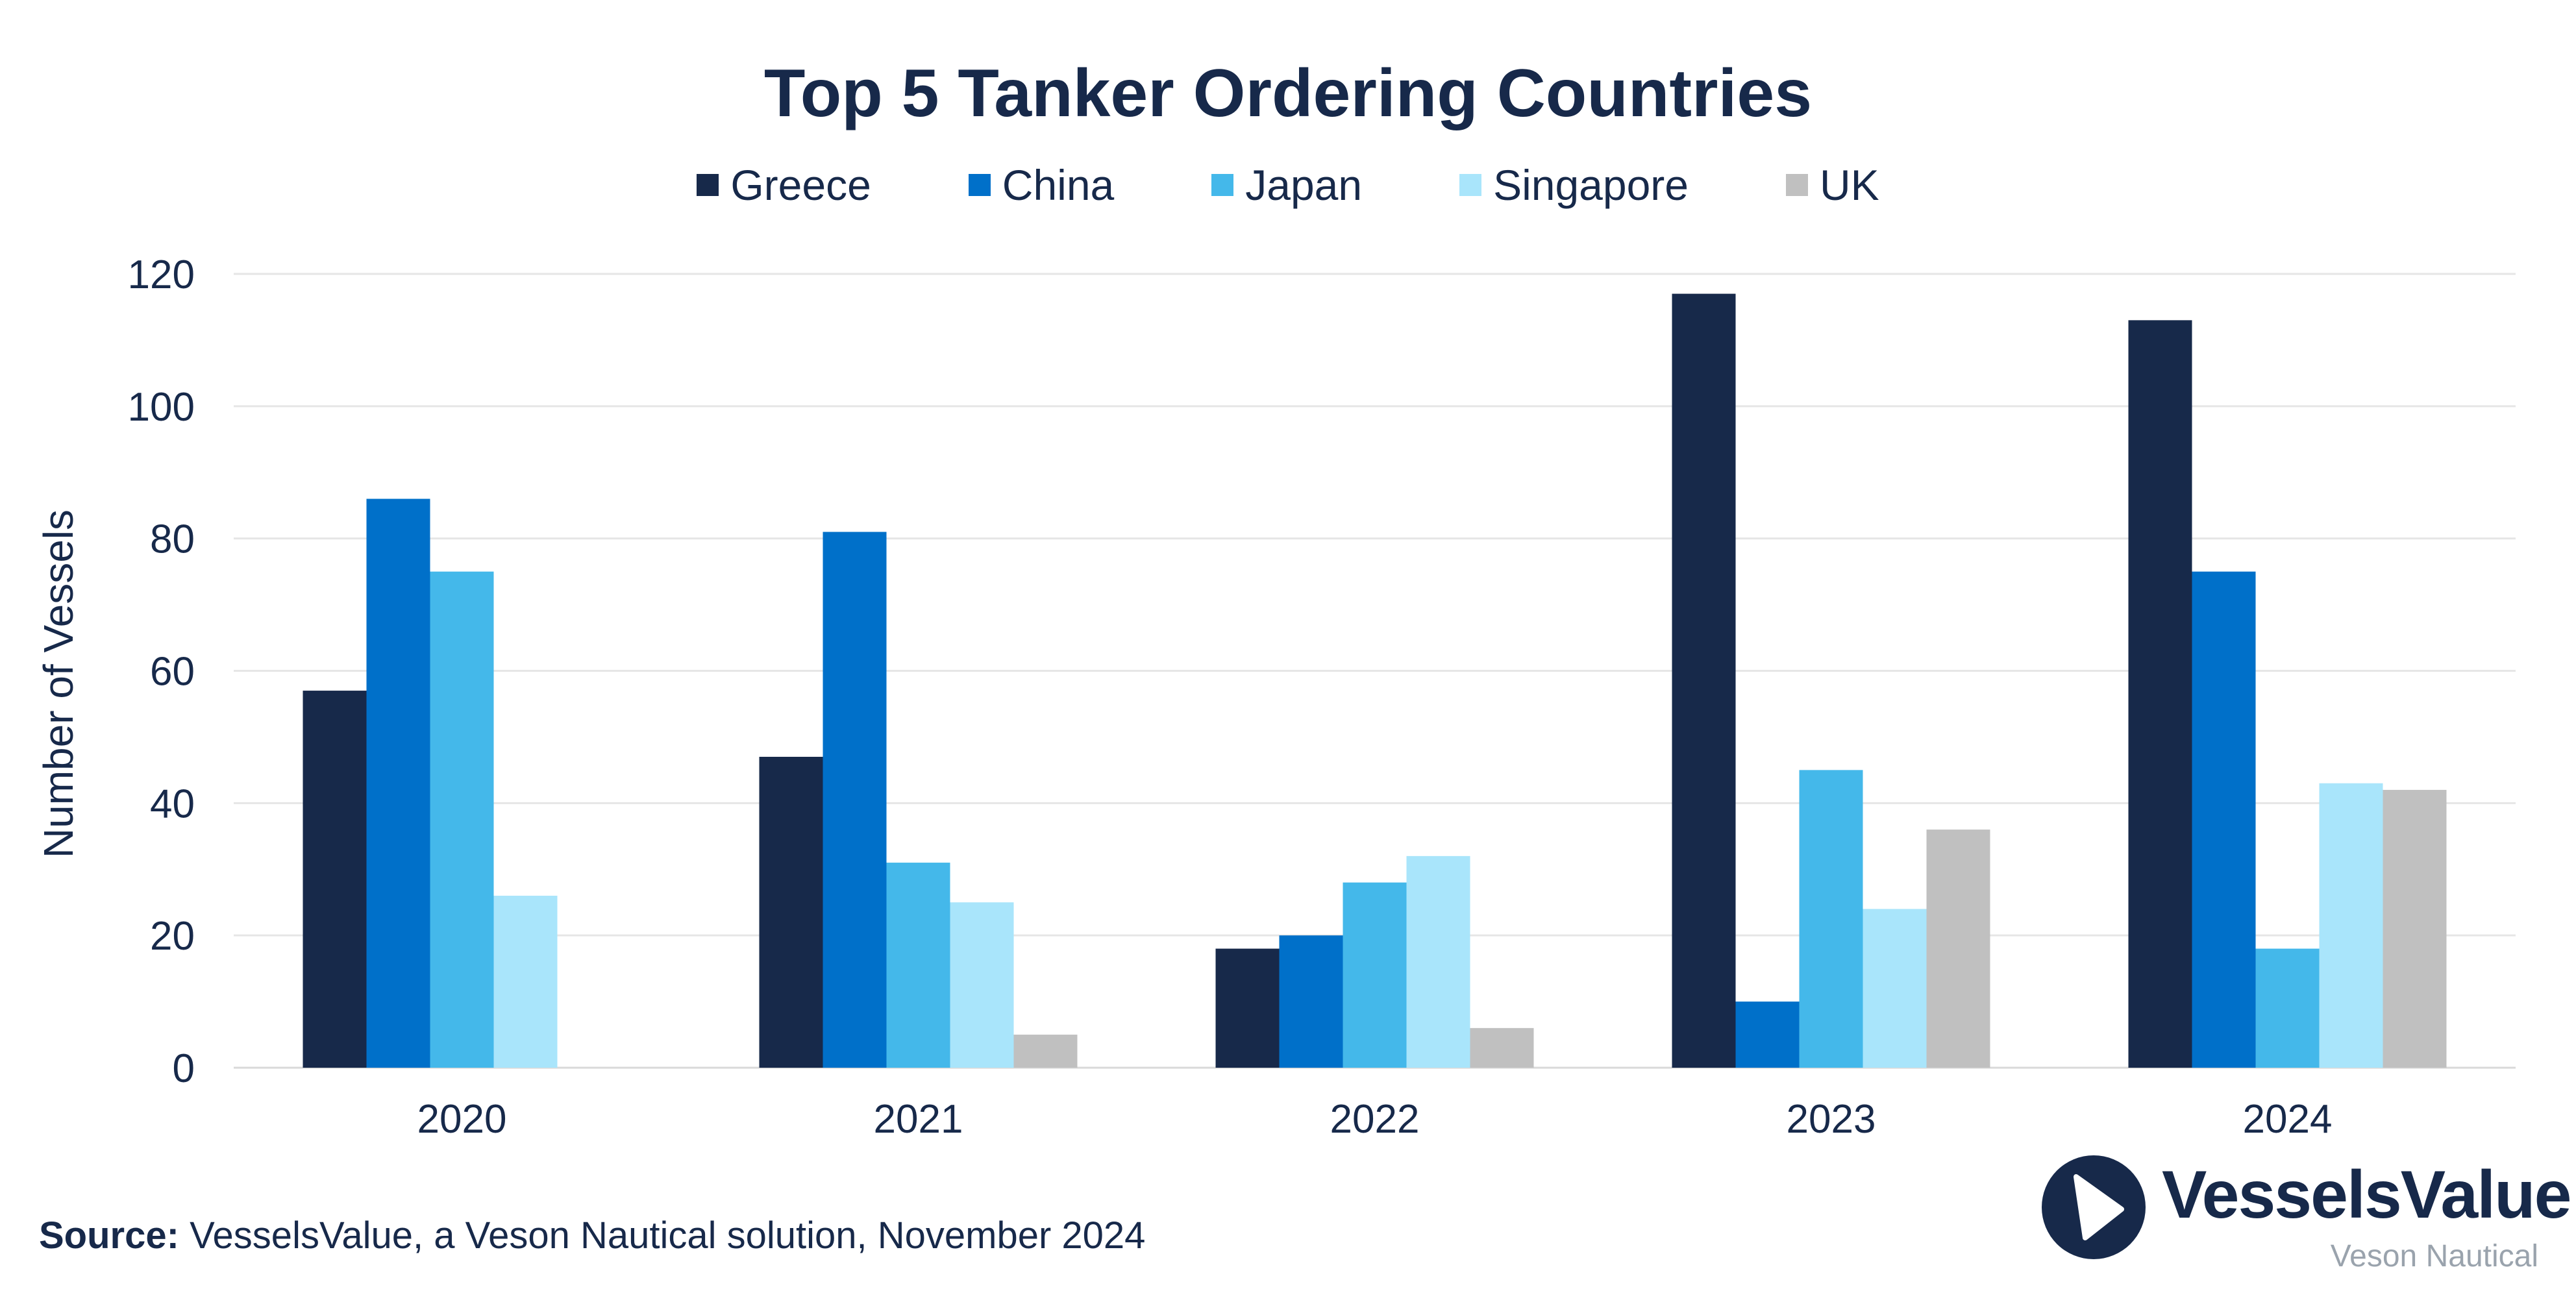 This screenshot has height=1291, width=2576. I want to click on legend-label: China, so click(1058, 185).